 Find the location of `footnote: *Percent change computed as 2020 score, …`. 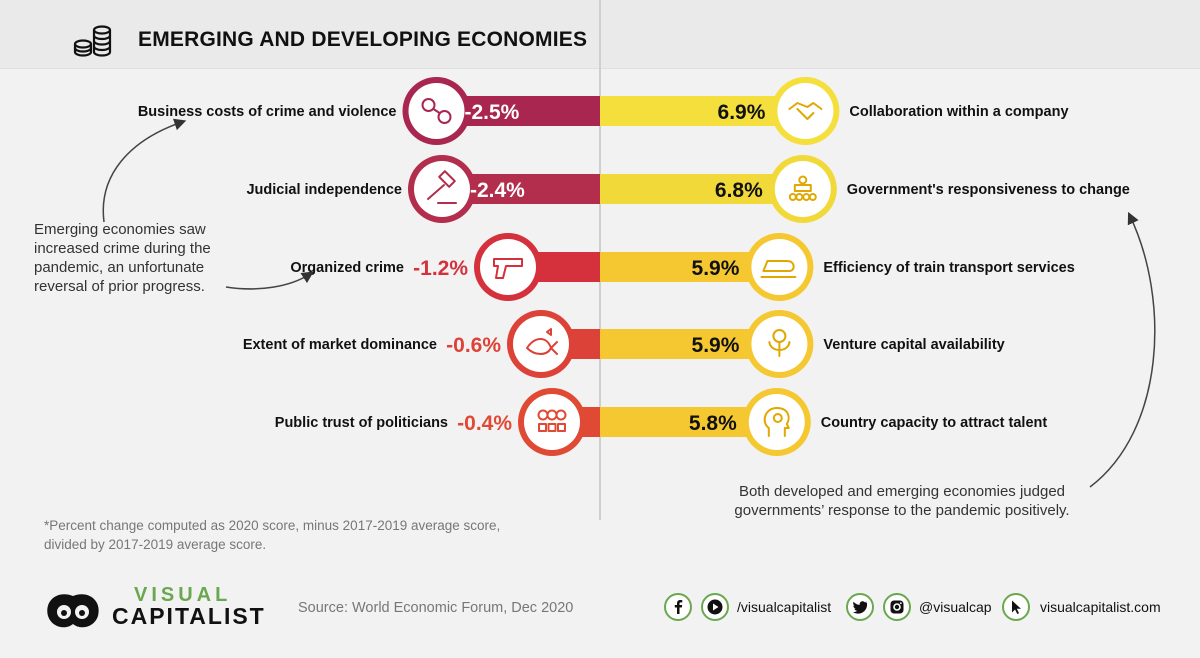

footnote: *Percent change computed as 2020 score, … is located at coordinates (272, 535).